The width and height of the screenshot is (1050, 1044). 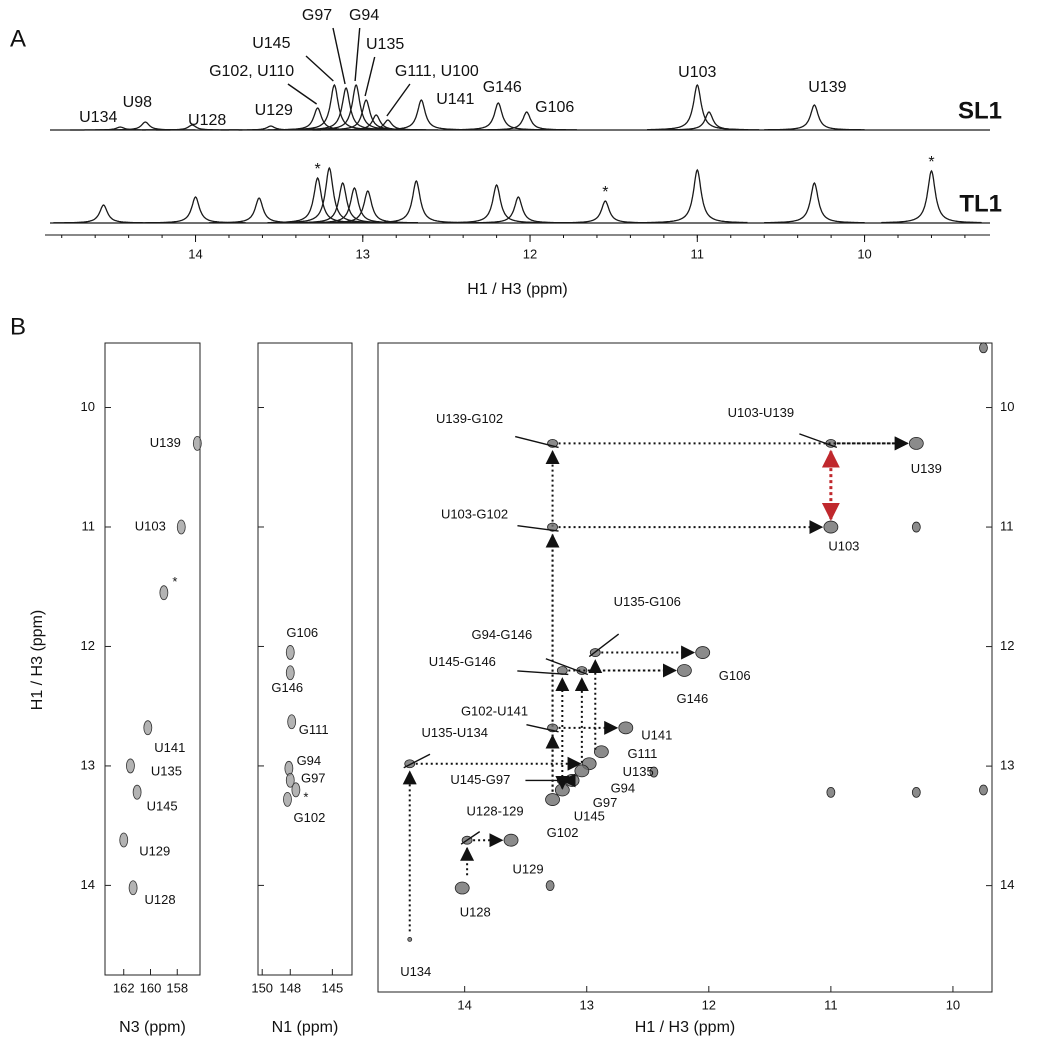 What do you see at coordinates (709, 1004) in the screenshot?
I see `x-tick-label: 12` at bounding box center [709, 1004].